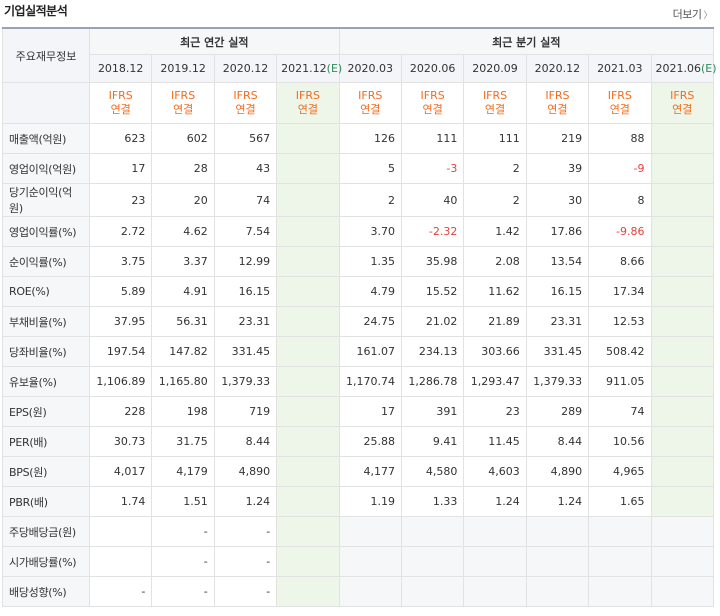 The image size is (720, 616). I want to click on value-cell: 21.89, so click(495, 321).